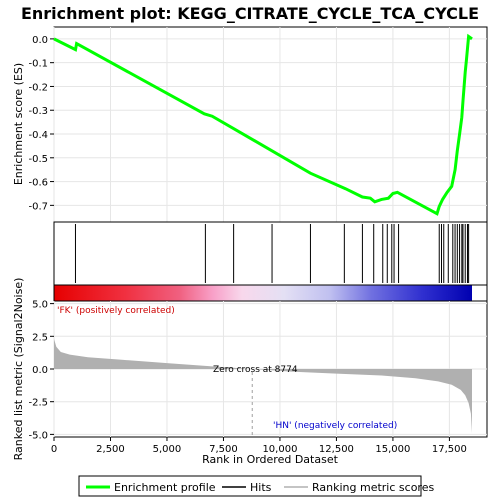 This screenshot has height=500, width=500. Describe the element at coordinates (40, 40) in the screenshot. I see `es-y-tick-label: 0.0` at that location.